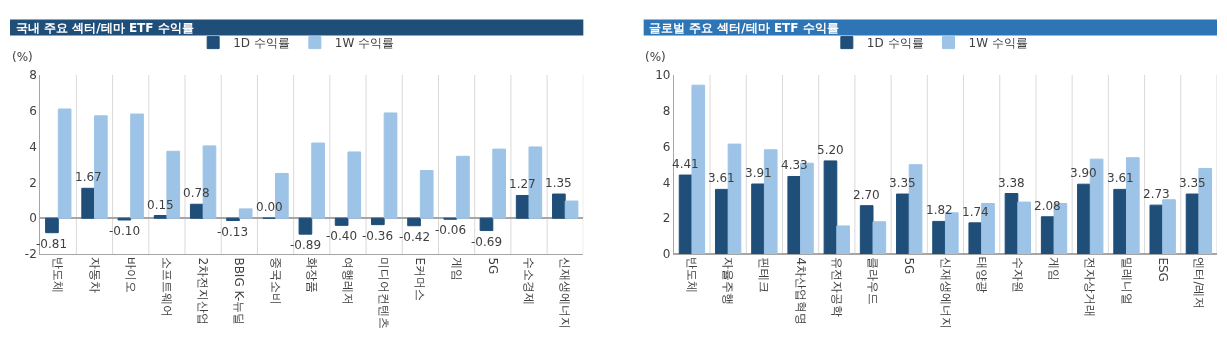 This screenshot has width=1227, height=339. What do you see at coordinates (306, 245) in the screenshot?
I see `data-label: -0.89` at bounding box center [306, 245].